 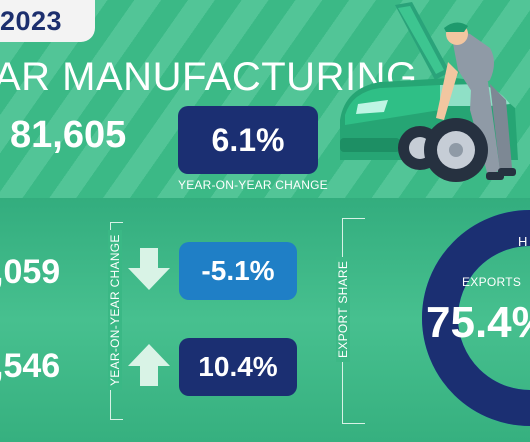 What do you see at coordinates (115, 310) in the screenshot?
I see `yoy-side-label: YEAR-ON-YEAR CHANGE` at bounding box center [115, 310].